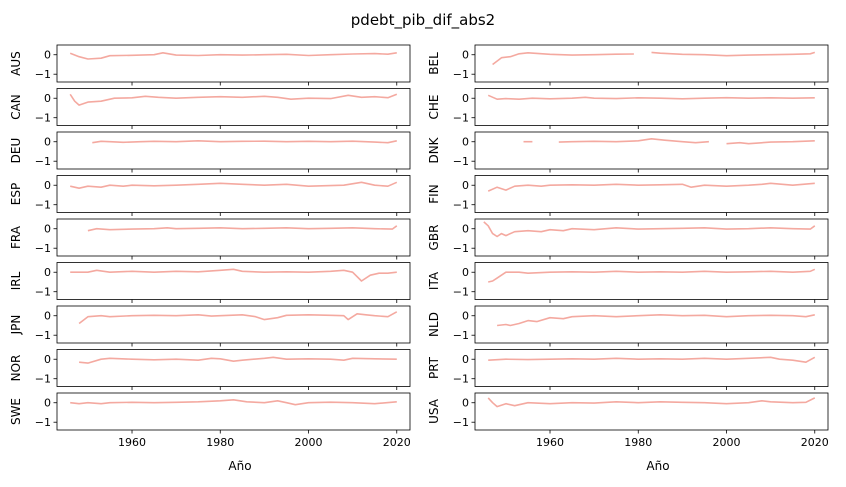  What do you see at coordinates (16, 280) in the screenshot?
I see `y-axis-label-irl: IRL` at bounding box center [16, 280].